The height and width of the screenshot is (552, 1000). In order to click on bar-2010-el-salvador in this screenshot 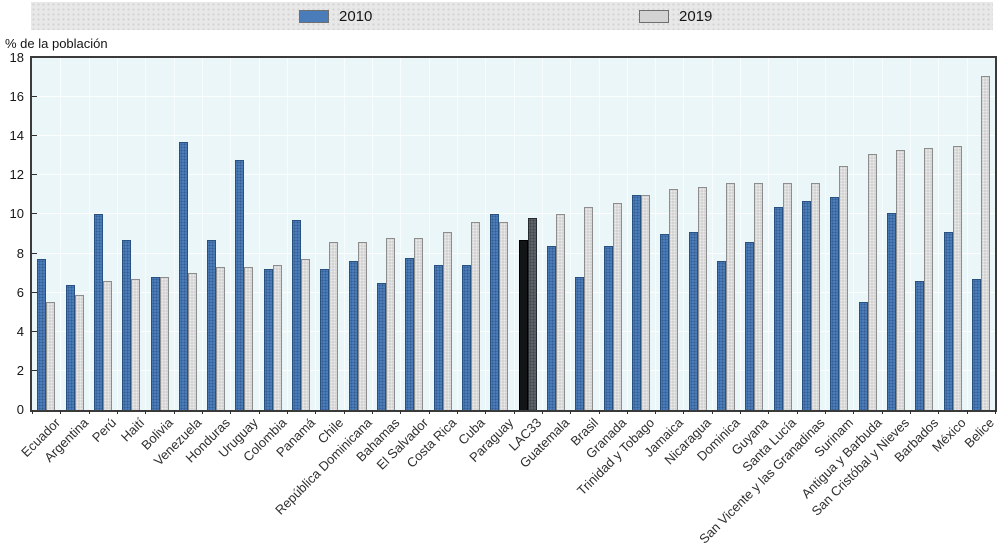, I will do `click(410, 333)`.